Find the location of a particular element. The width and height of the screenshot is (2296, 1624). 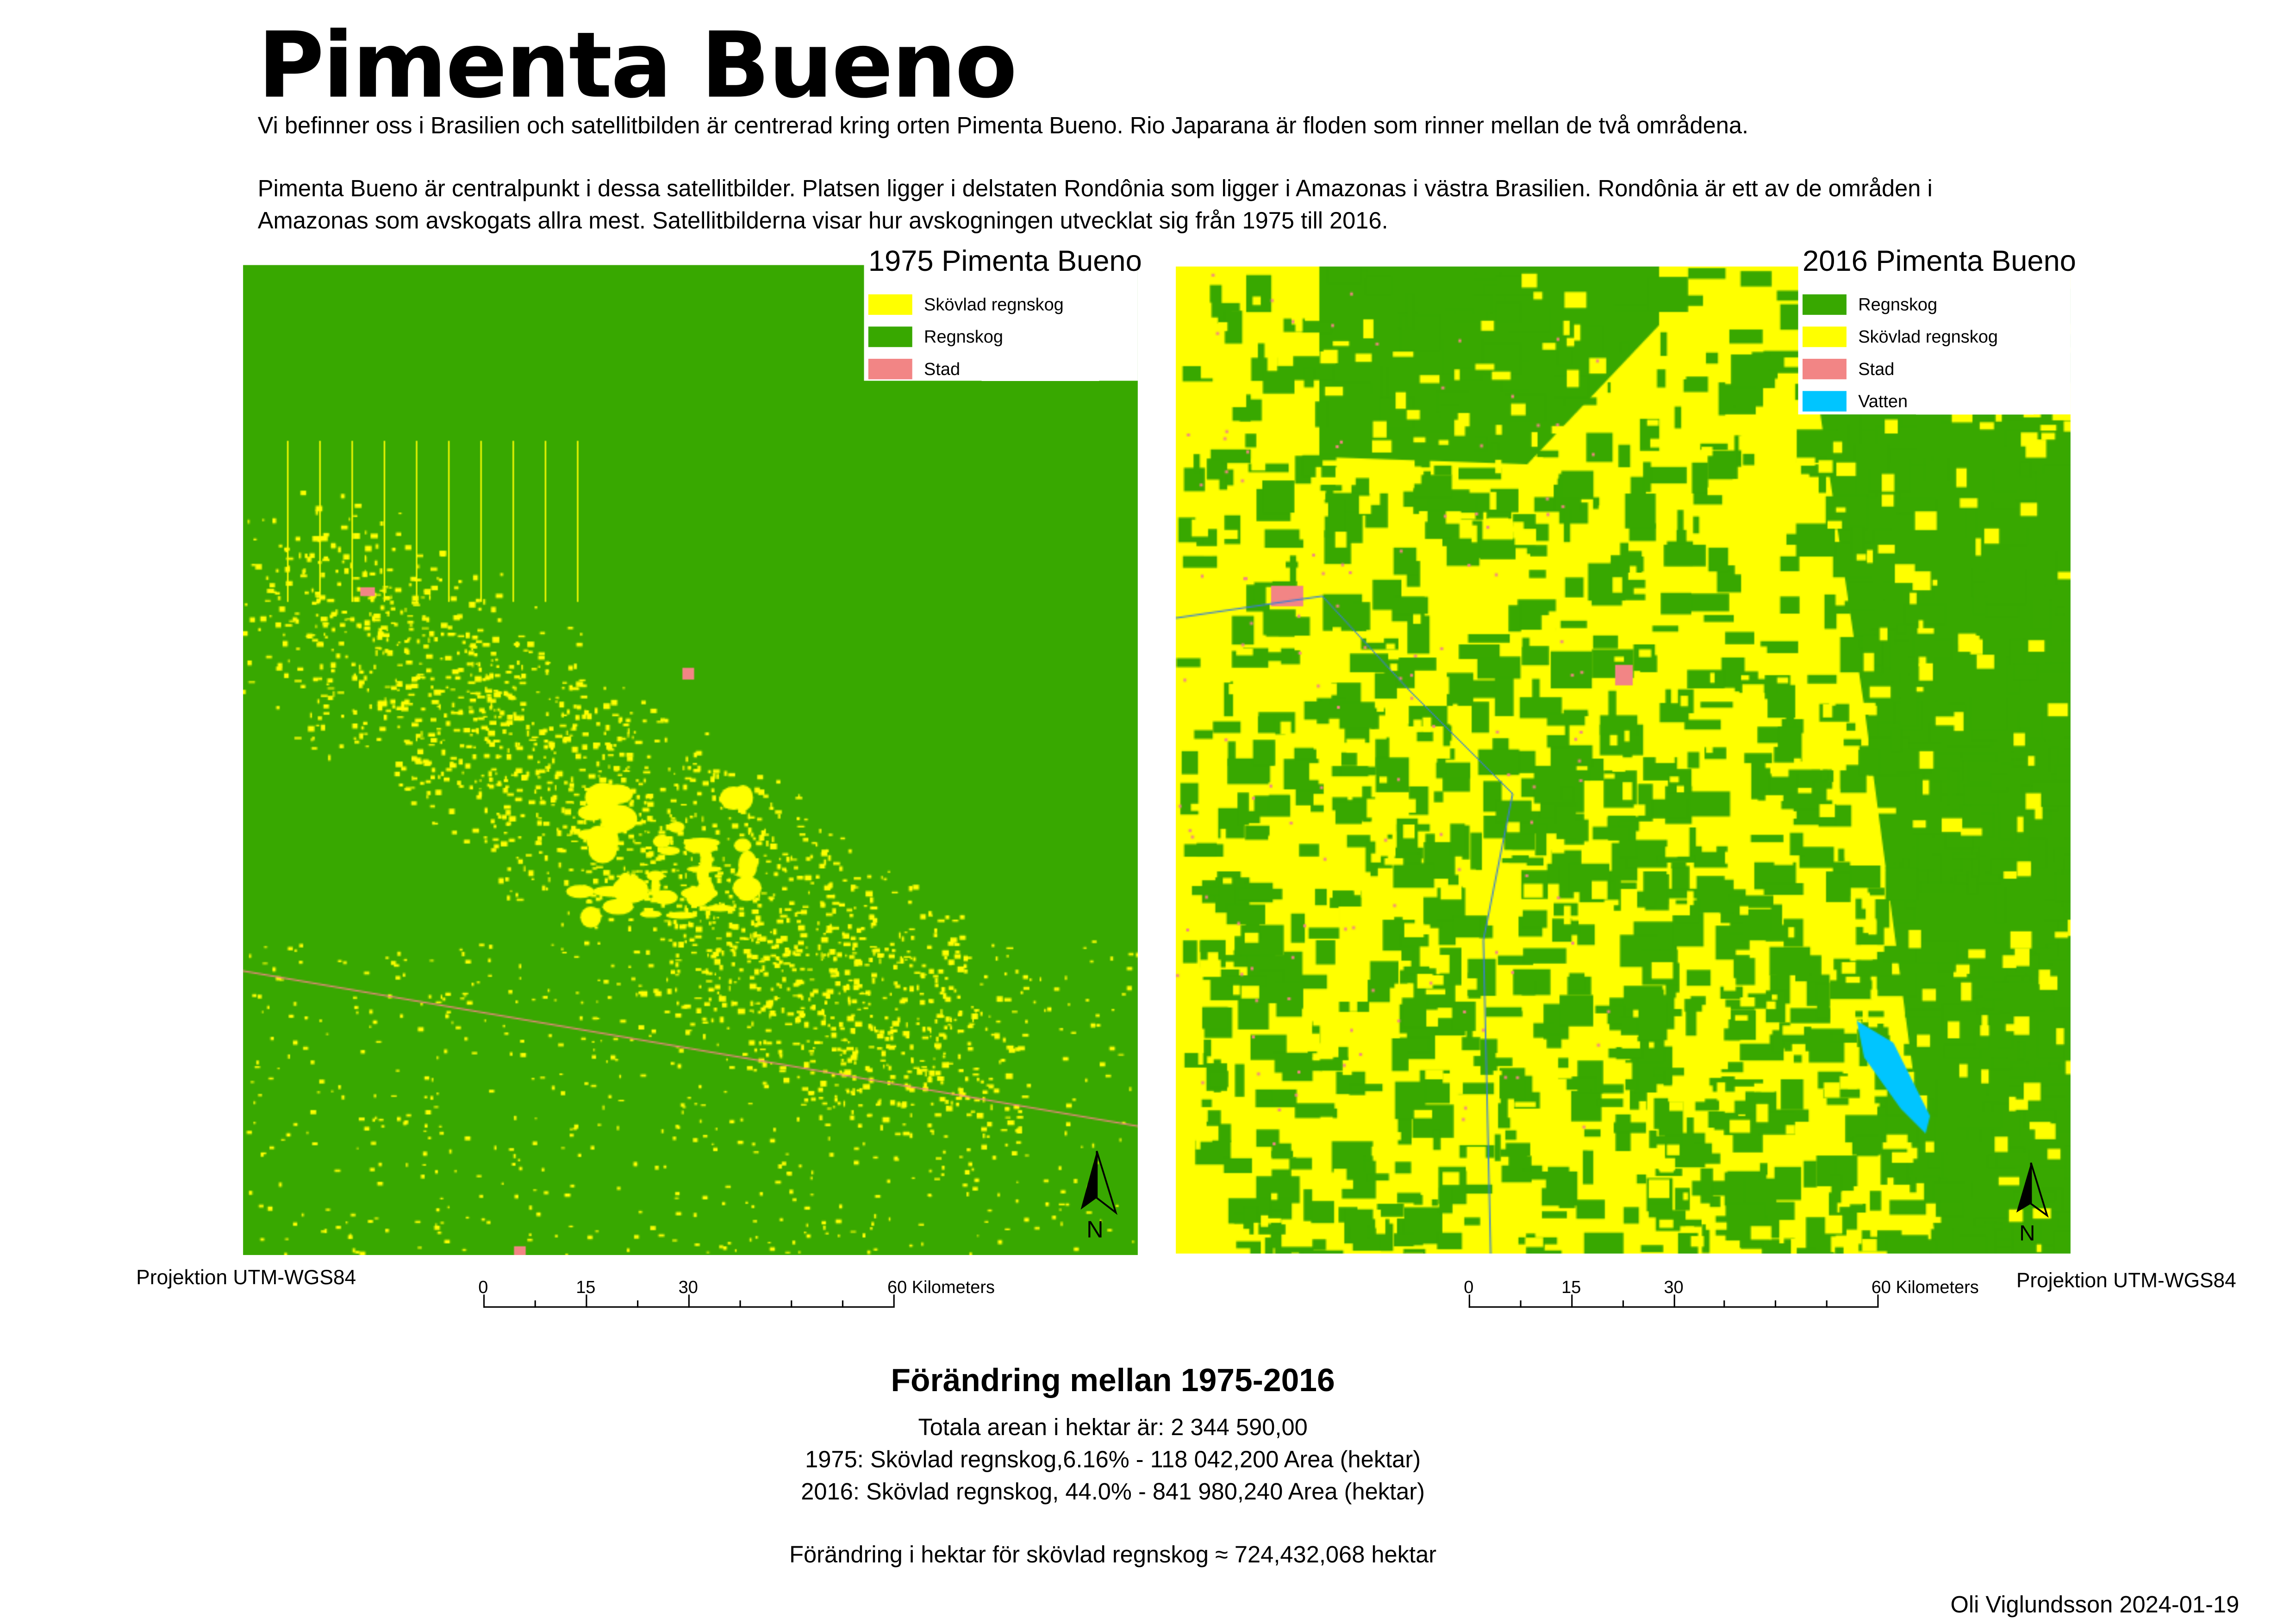

scale-bar-2016: 0 15 30 60 Kilometers is located at coordinates (1721, 1299).